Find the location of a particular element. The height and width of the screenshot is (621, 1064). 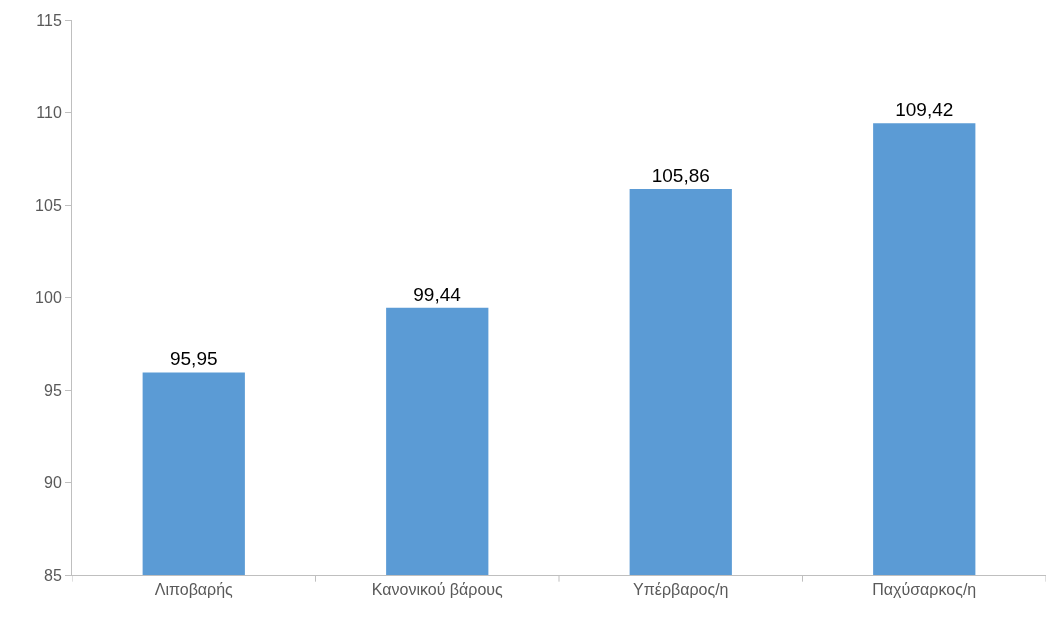

y-tick-label: 90 is located at coordinates (53, 483).